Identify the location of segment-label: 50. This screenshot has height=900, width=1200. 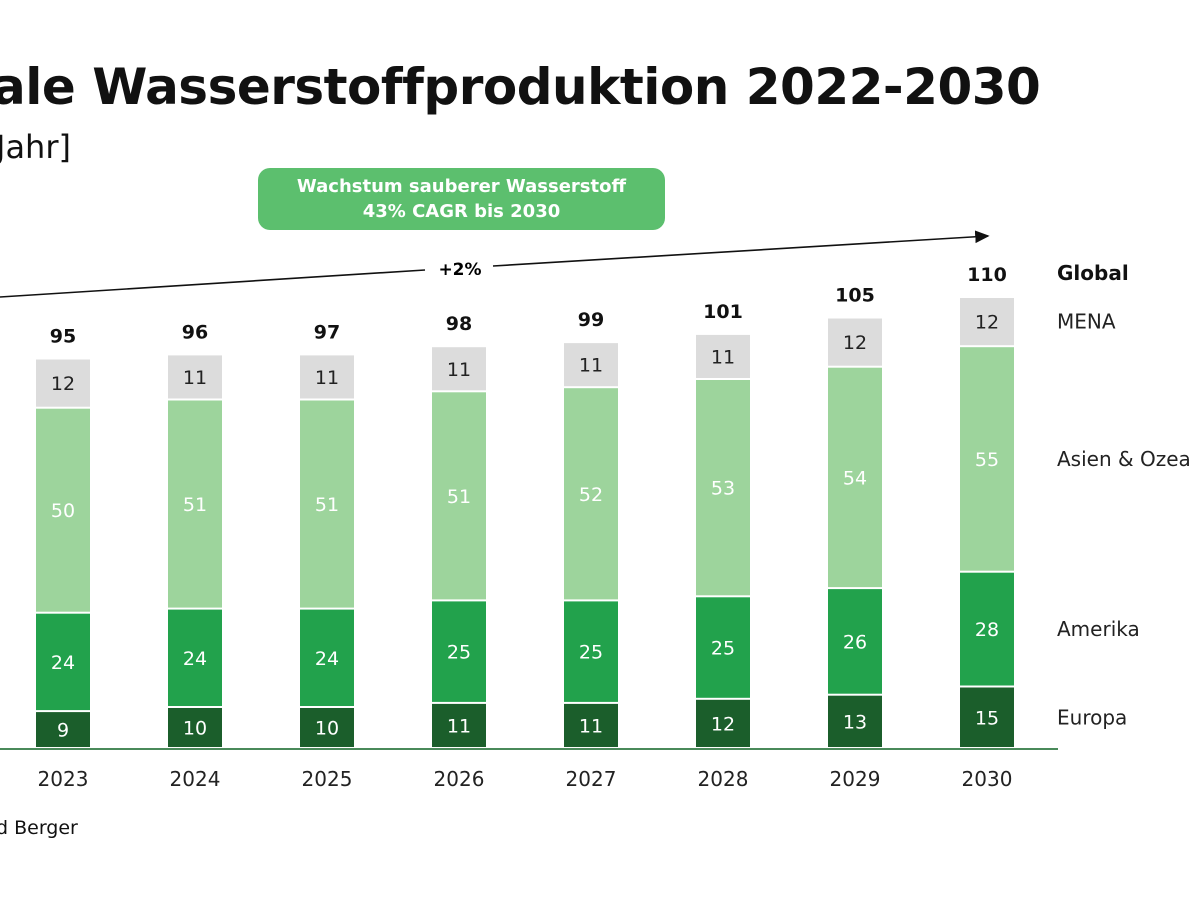
(63, 511).